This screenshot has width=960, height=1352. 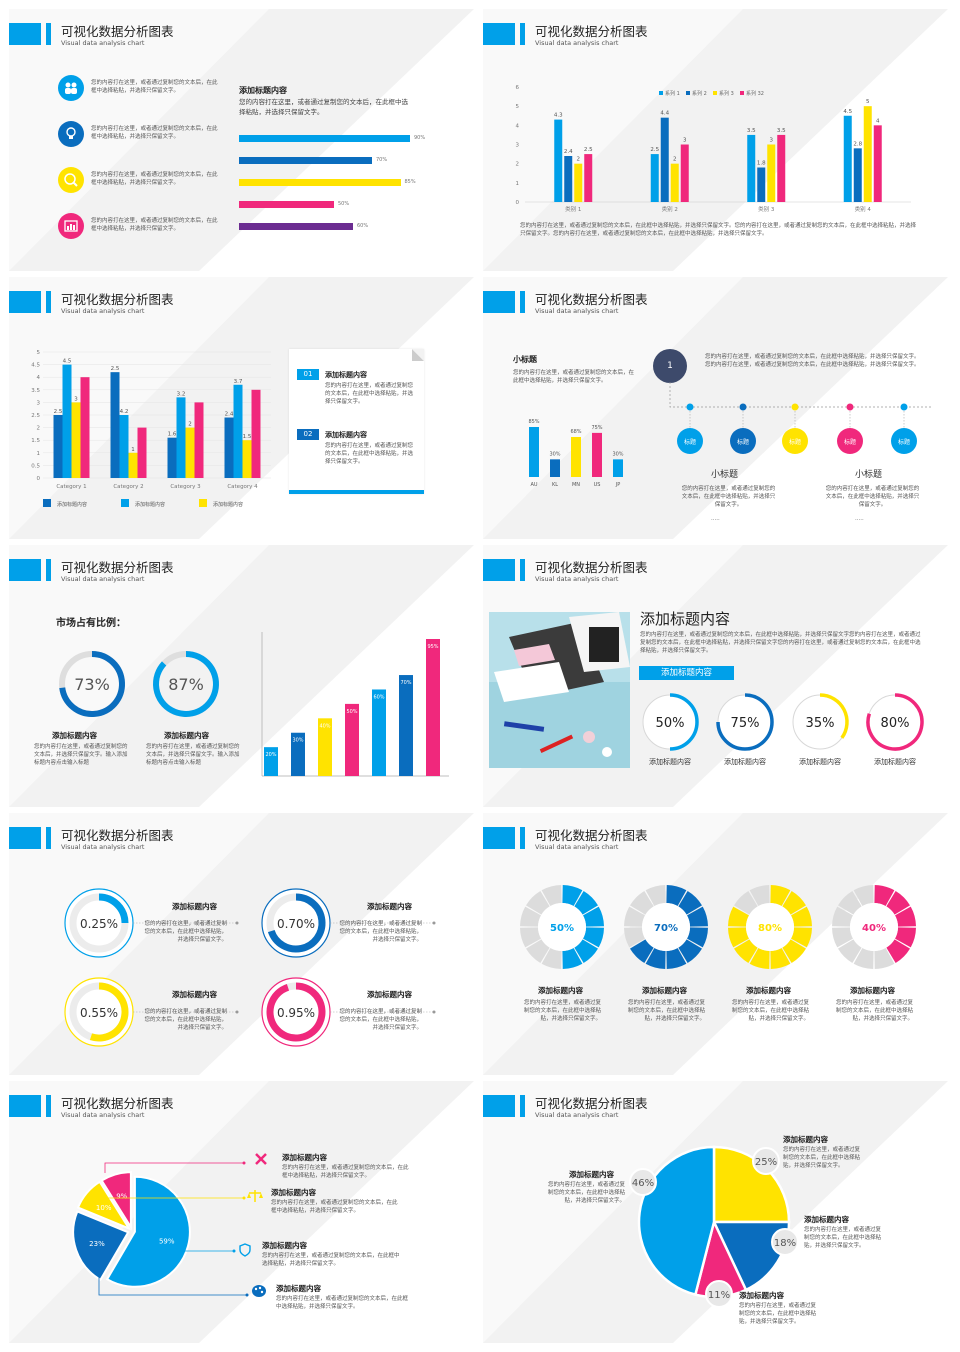 What do you see at coordinates (228, 504) in the screenshot?
I see `legend-label: 添加标题内容` at bounding box center [228, 504].